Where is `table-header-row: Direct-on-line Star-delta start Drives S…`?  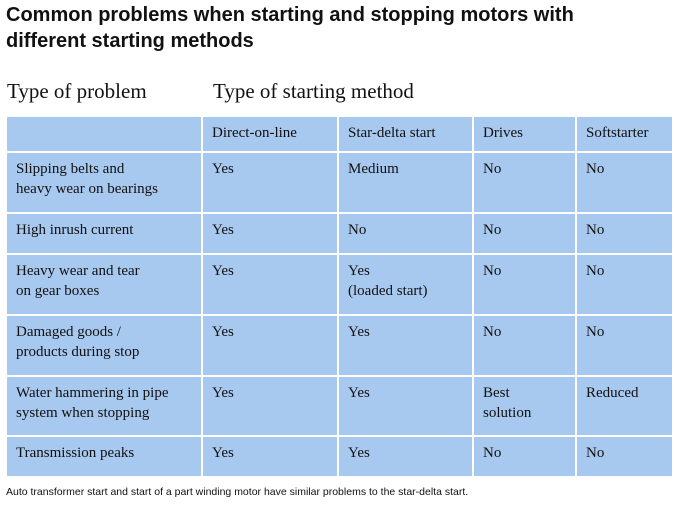
table-header-row: Direct-on-line Star-delta start Drives S… is located at coordinates (339, 135).